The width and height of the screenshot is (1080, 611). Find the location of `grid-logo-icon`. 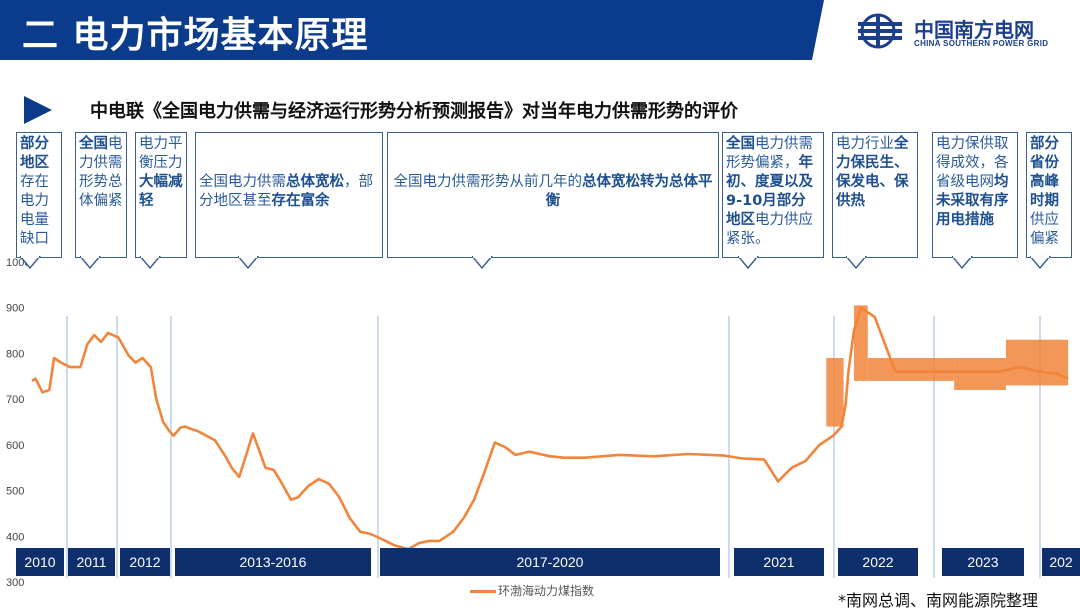

grid-logo-icon is located at coordinates (880, 31).